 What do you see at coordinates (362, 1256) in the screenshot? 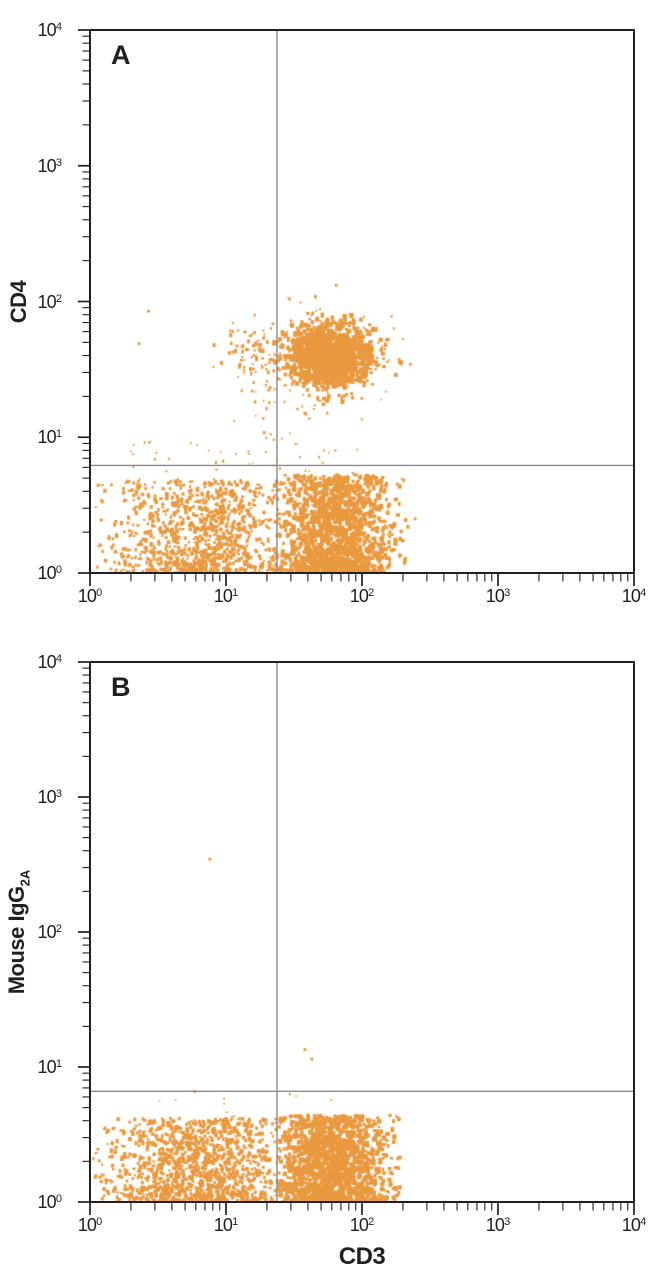
I see `x-axis-title: CD3` at bounding box center [362, 1256].